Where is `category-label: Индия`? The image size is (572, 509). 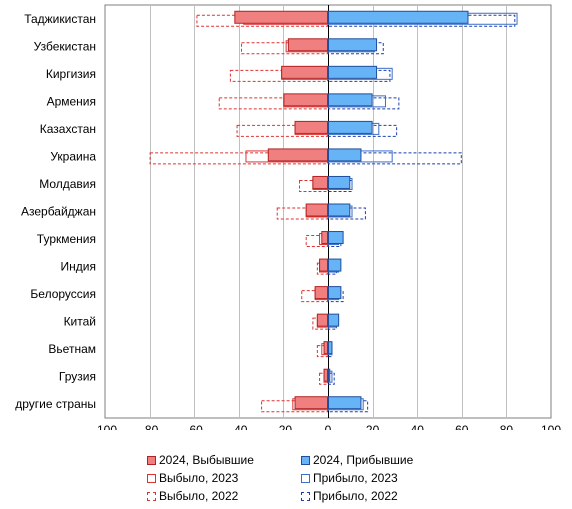
category-label: Индия is located at coordinates (78, 267).